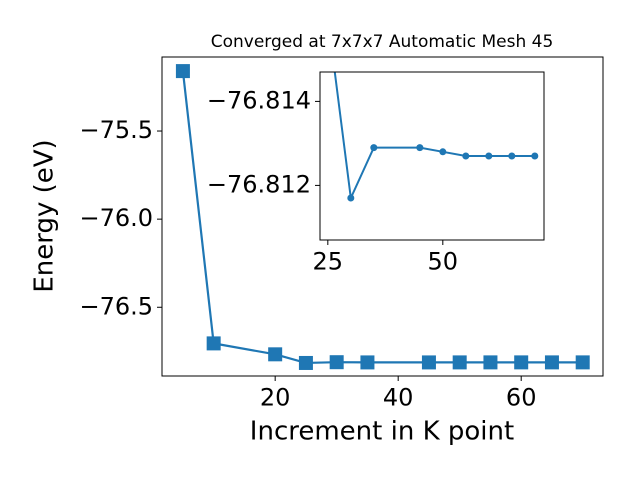 This screenshot has width=640, height=480. I want to click on x-tick-label: 40, so click(398, 397).